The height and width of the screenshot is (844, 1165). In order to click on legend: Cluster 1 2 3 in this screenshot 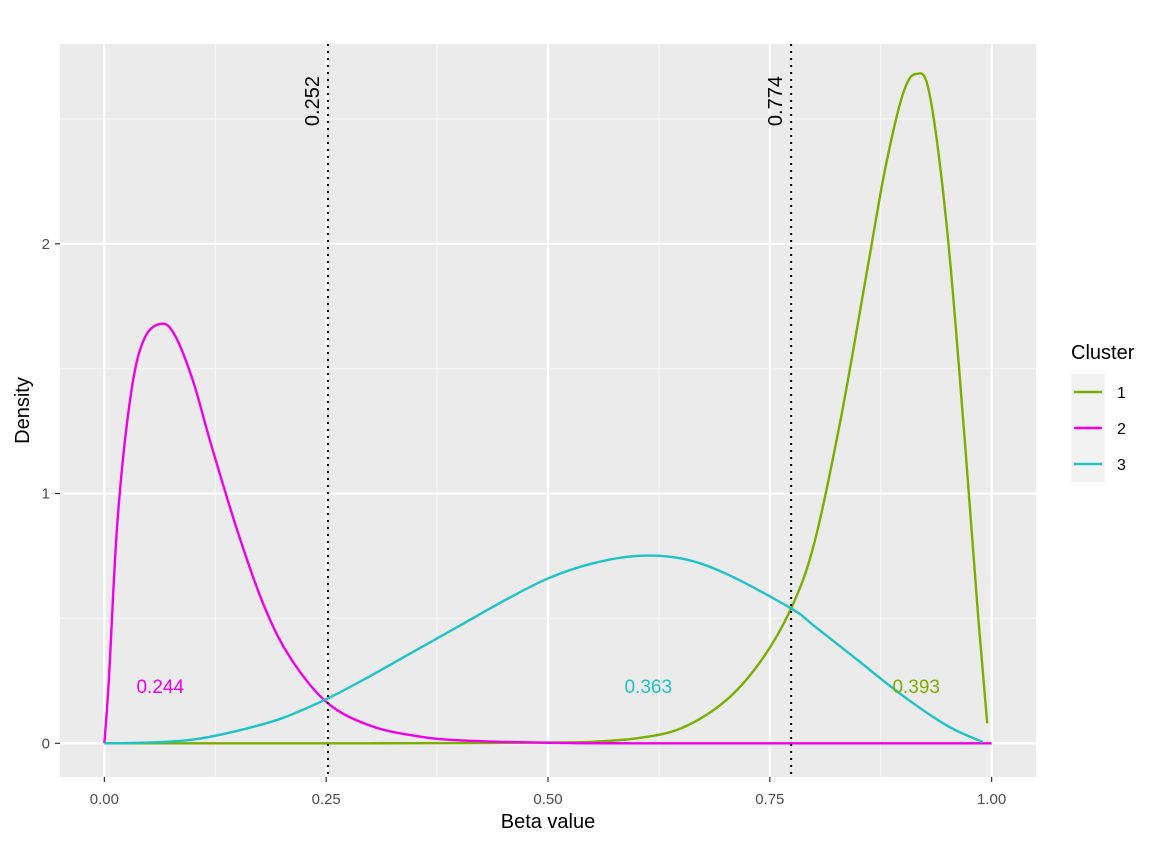, I will do `click(1103, 412)`.